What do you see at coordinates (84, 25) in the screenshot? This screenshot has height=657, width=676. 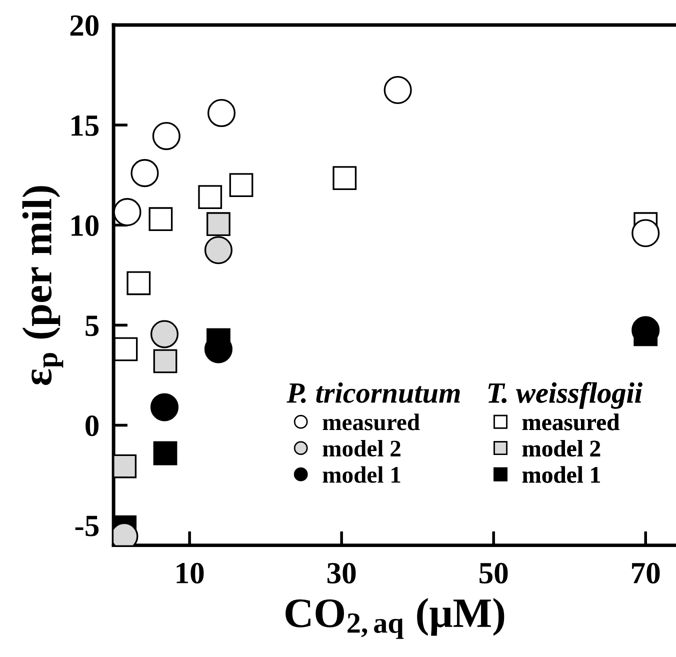 I see `y-tick-label: 20` at bounding box center [84, 25].